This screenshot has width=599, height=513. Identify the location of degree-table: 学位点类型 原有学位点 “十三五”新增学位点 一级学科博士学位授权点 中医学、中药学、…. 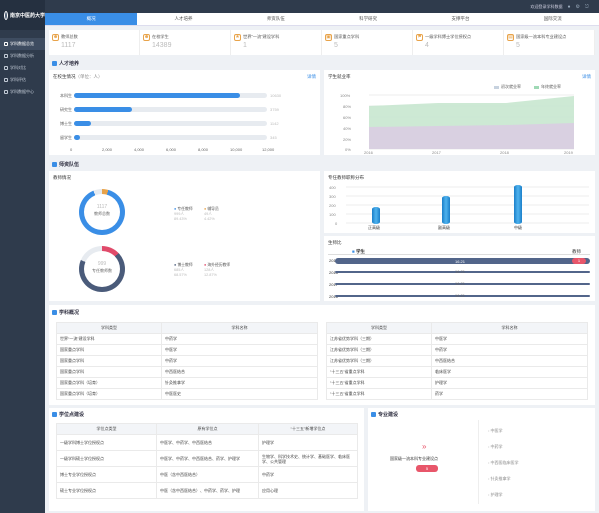
(207, 461).